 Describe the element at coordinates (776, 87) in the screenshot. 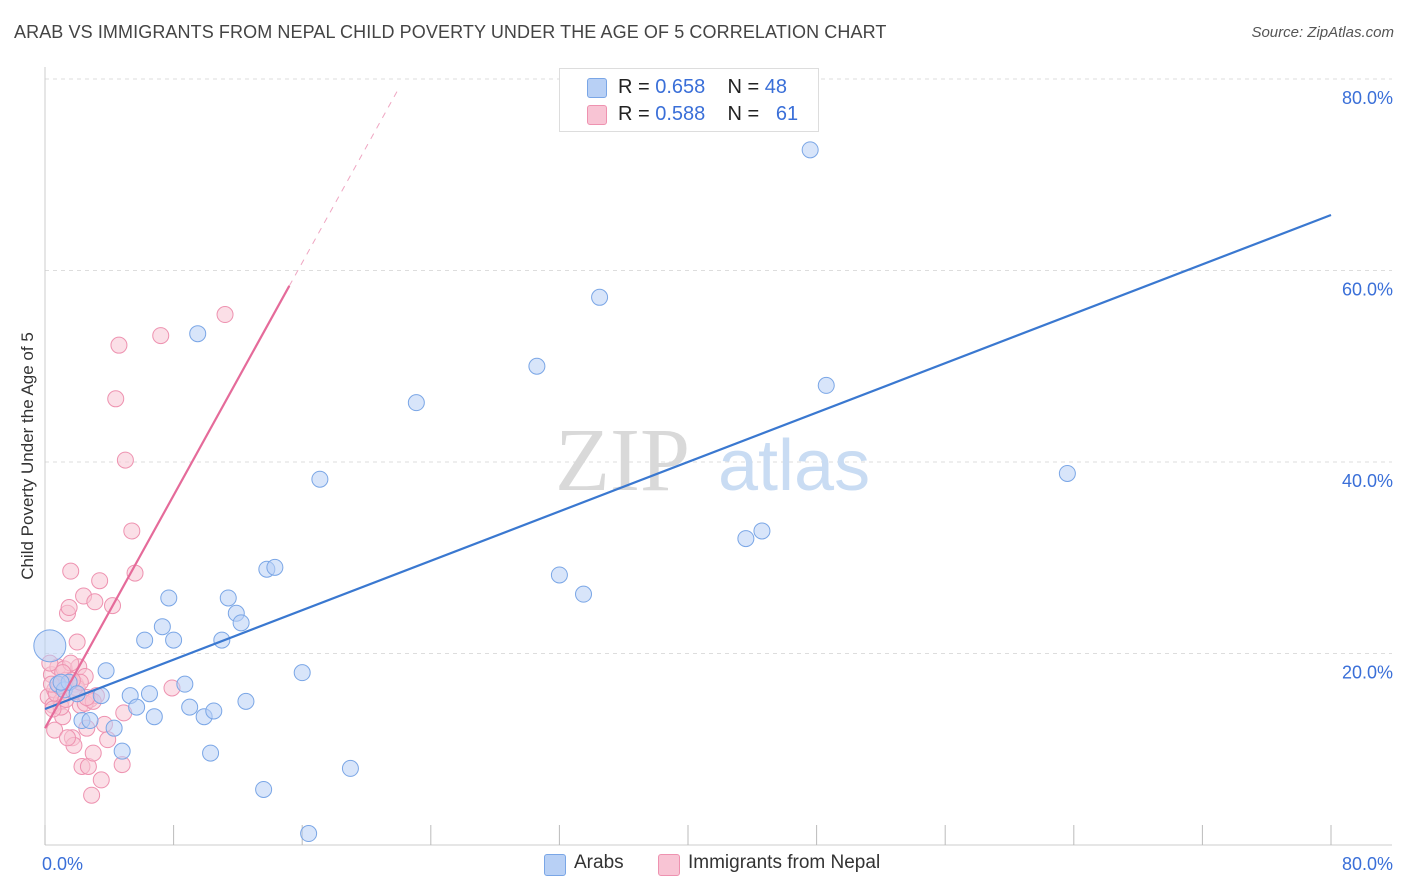

I see `legend-n-arabs: 48` at that location.